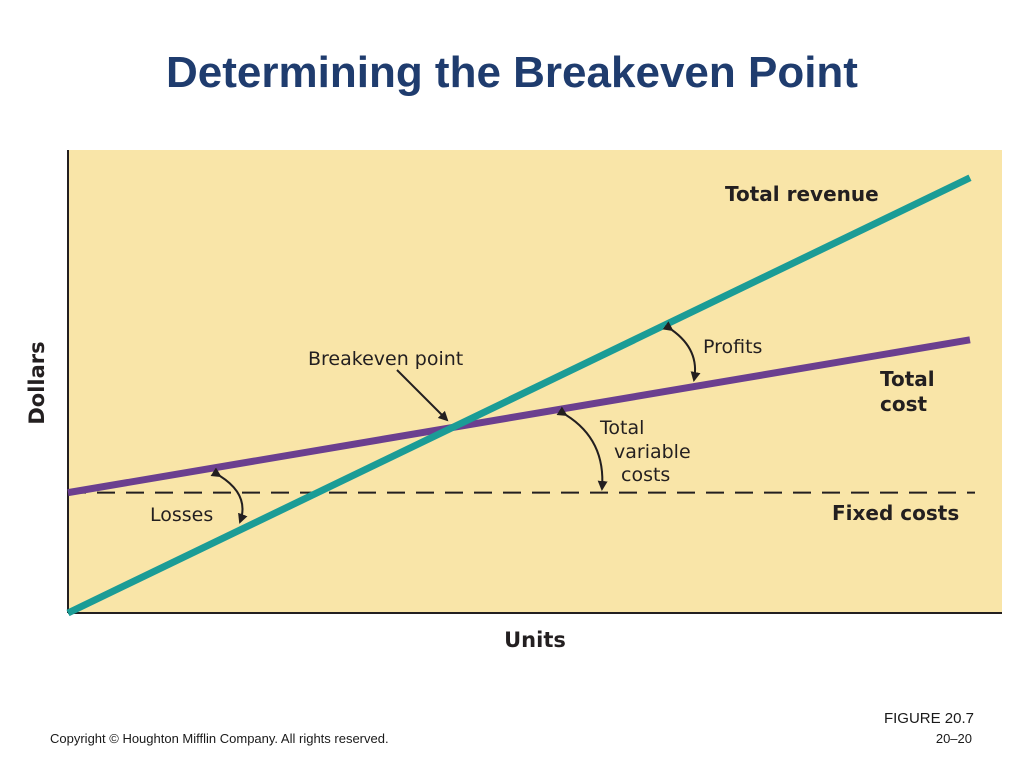 This screenshot has width=1024, height=772. Describe the element at coordinates (385, 359) in the screenshot. I see `breakeven-point-label: Breakeven point` at that location.